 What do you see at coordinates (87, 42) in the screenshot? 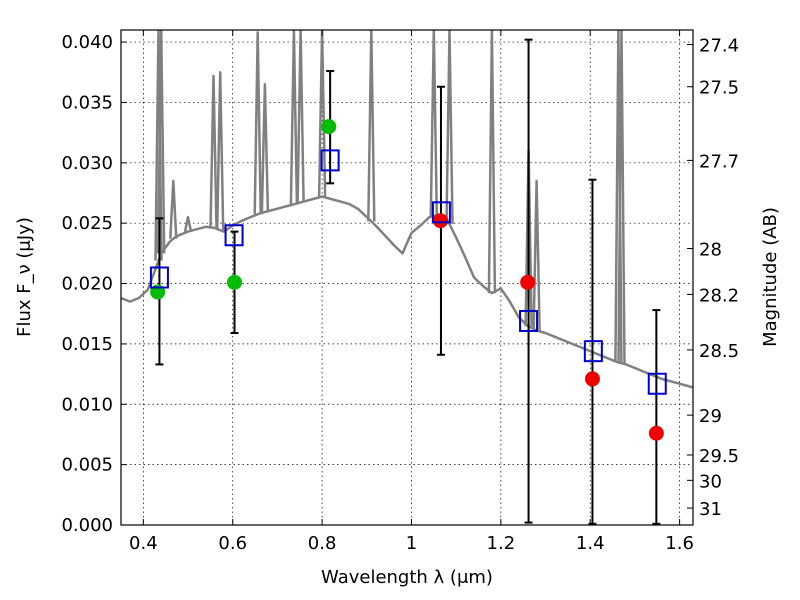
I see `y-tick-label: 0.040` at bounding box center [87, 42].